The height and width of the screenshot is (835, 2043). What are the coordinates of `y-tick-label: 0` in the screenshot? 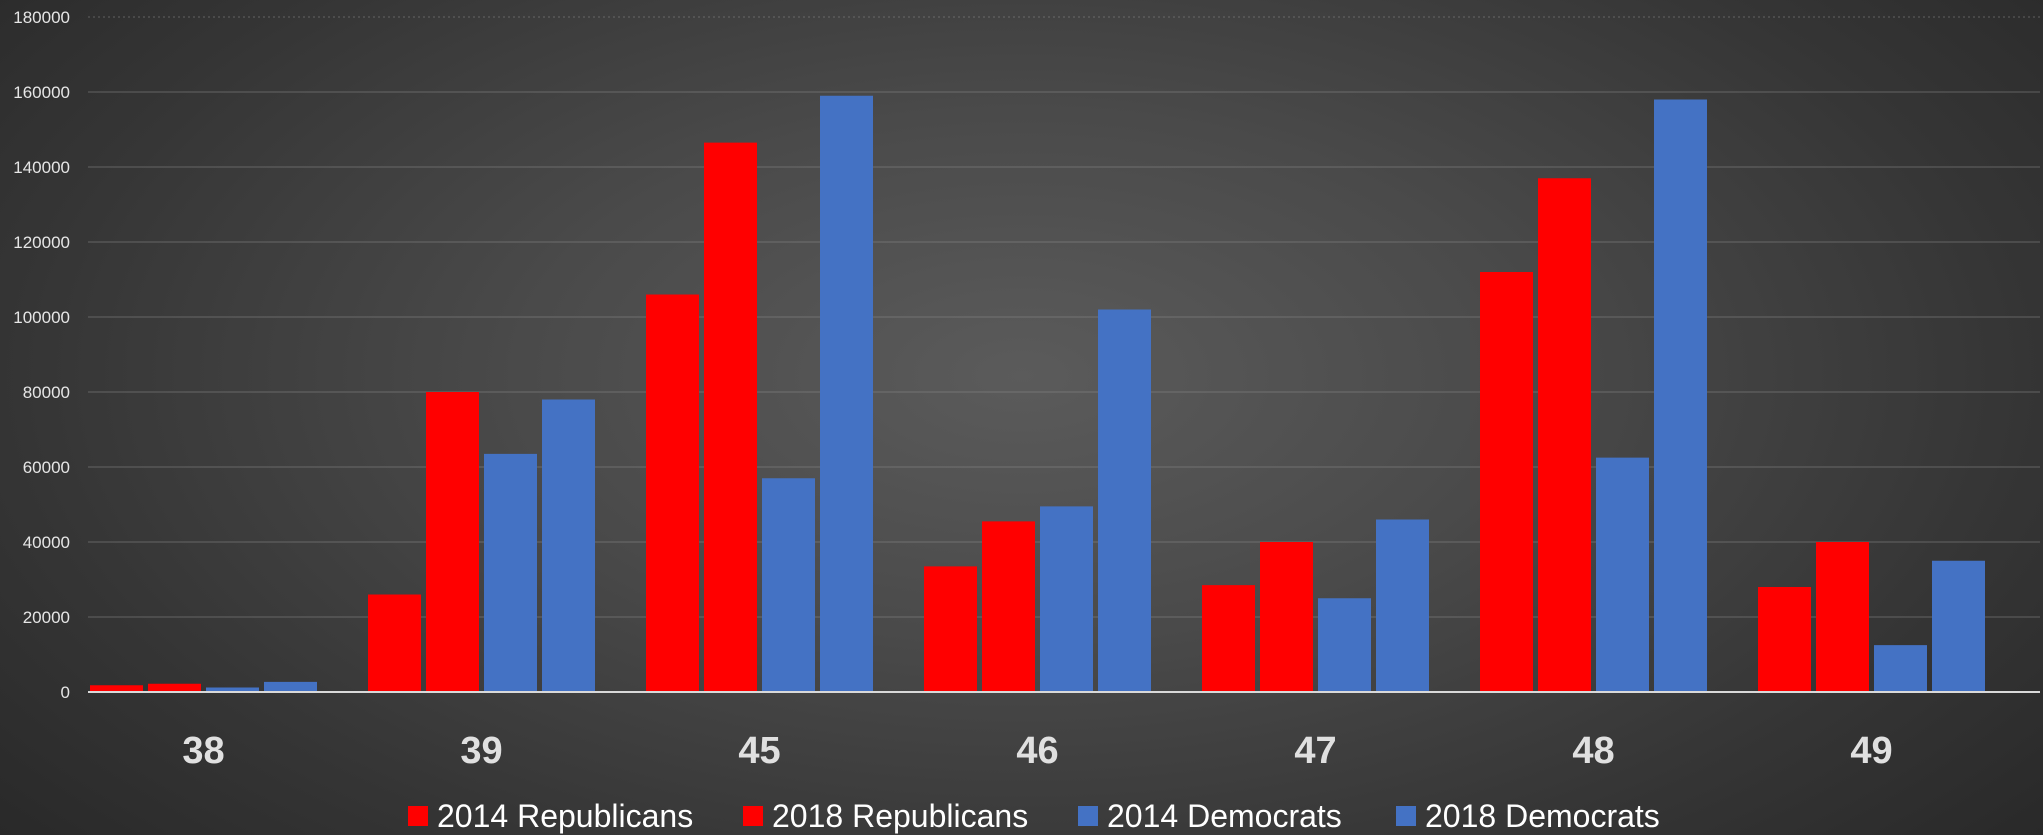 It's located at (65, 692).